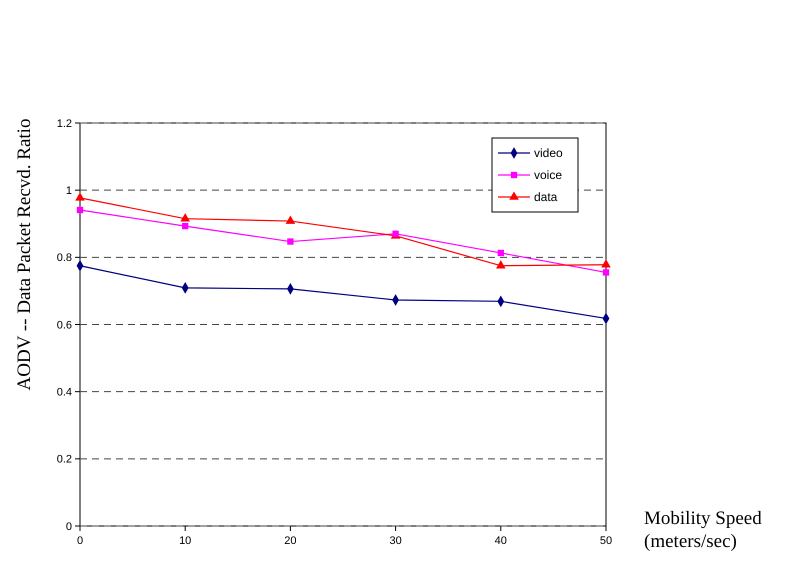 The width and height of the screenshot is (811, 573). I want to click on x-tick-label: 10, so click(185, 541).